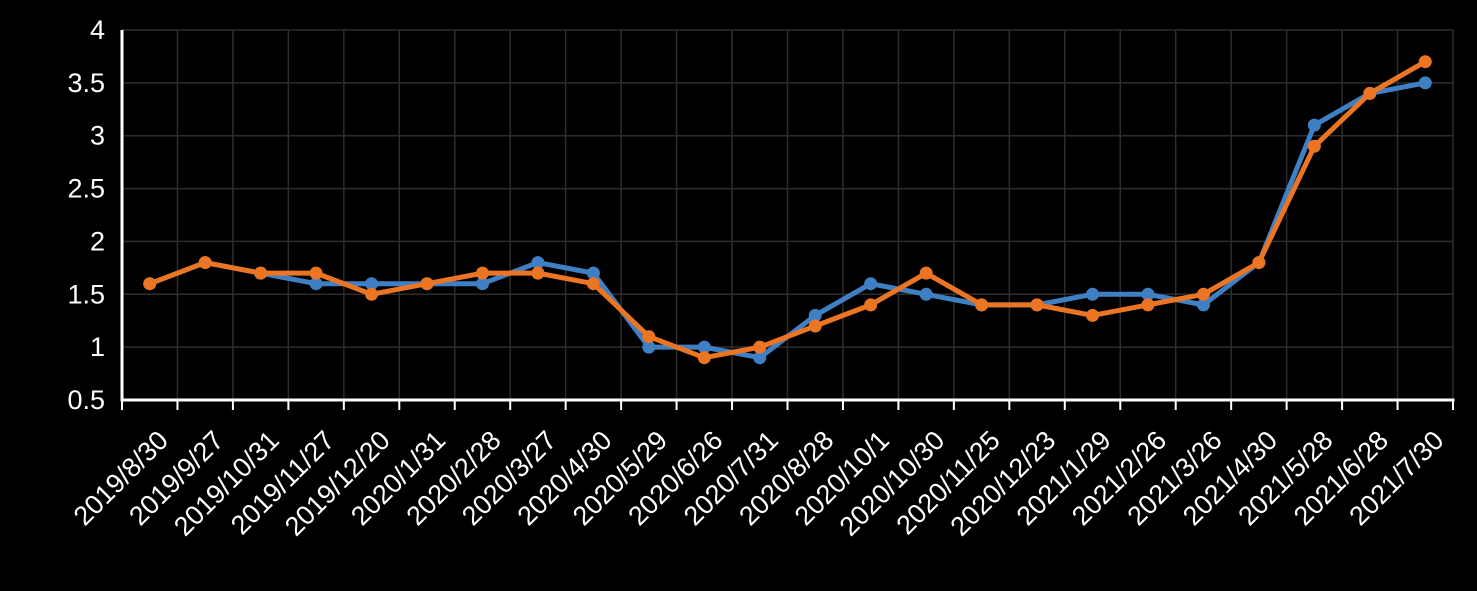 Image resolution: width=1477 pixels, height=591 pixels. Describe the element at coordinates (97, 347) in the screenshot. I see `y-axis-label: 1` at that location.